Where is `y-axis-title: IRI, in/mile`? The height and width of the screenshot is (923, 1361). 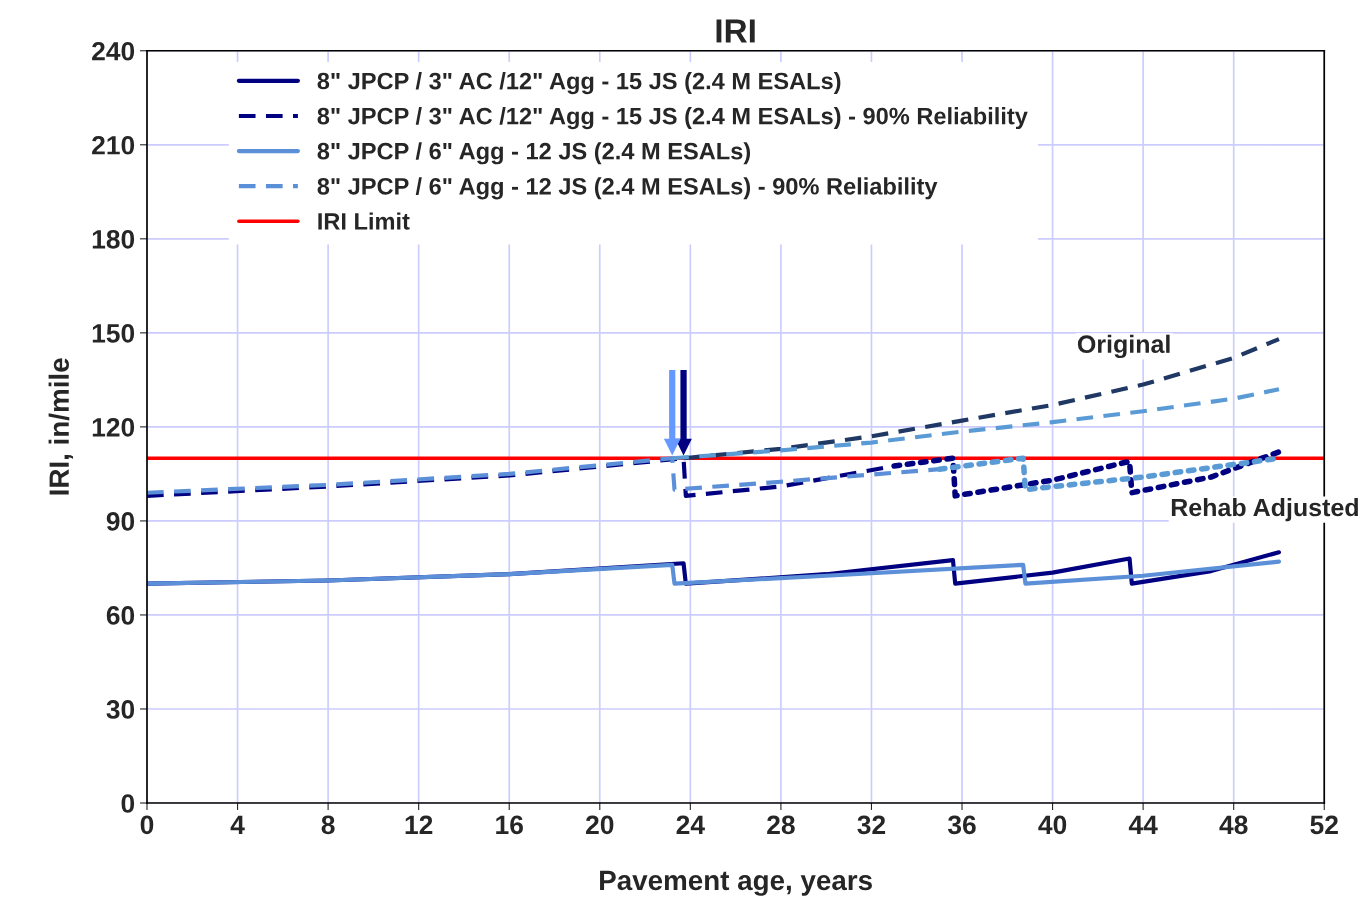 y-axis-title: IRI, in/mile is located at coordinates (61, 426).